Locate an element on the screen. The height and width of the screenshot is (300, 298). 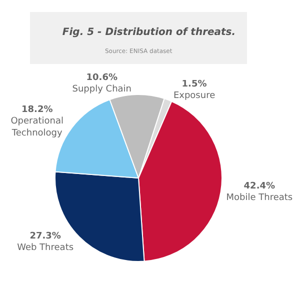
data-label: 27.3% is located at coordinates (45, 236).